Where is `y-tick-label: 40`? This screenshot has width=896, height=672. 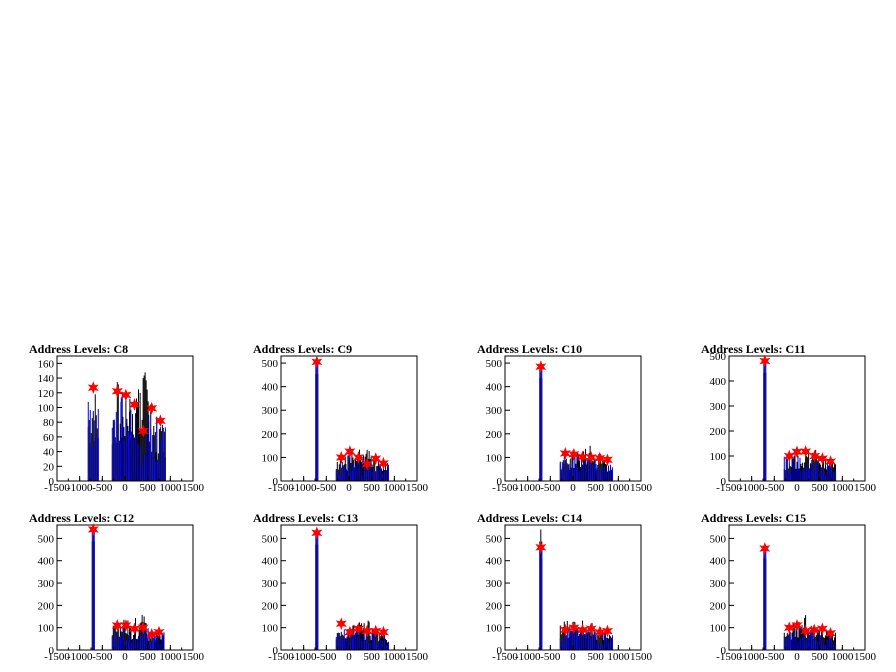 y-tick-label: 40 is located at coordinates (49, 453).